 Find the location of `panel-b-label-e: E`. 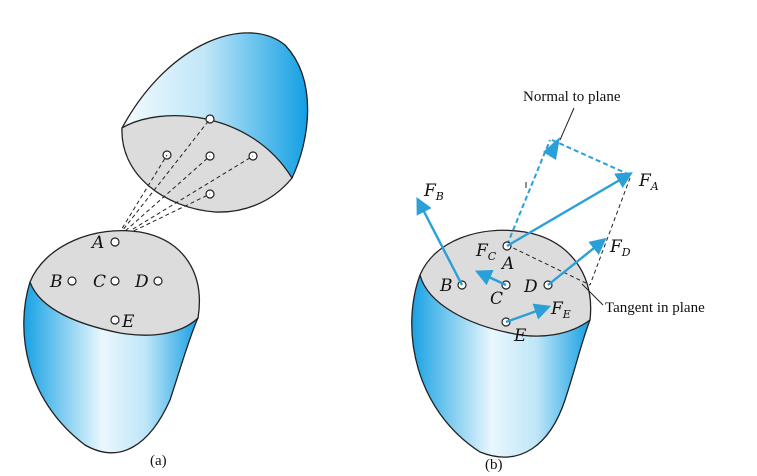

panel-b-label-e: E is located at coordinates (520, 336).